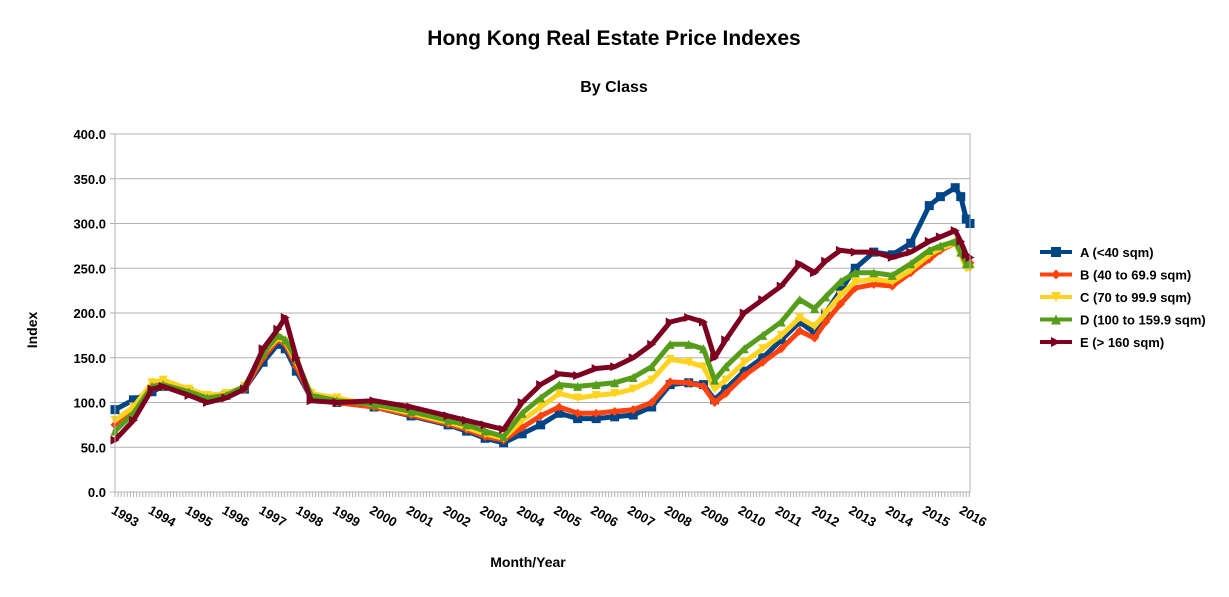 The height and width of the screenshot is (597, 1229). What do you see at coordinates (125, 515) in the screenshot?
I see `x-tick-label: 1993` at bounding box center [125, 515].